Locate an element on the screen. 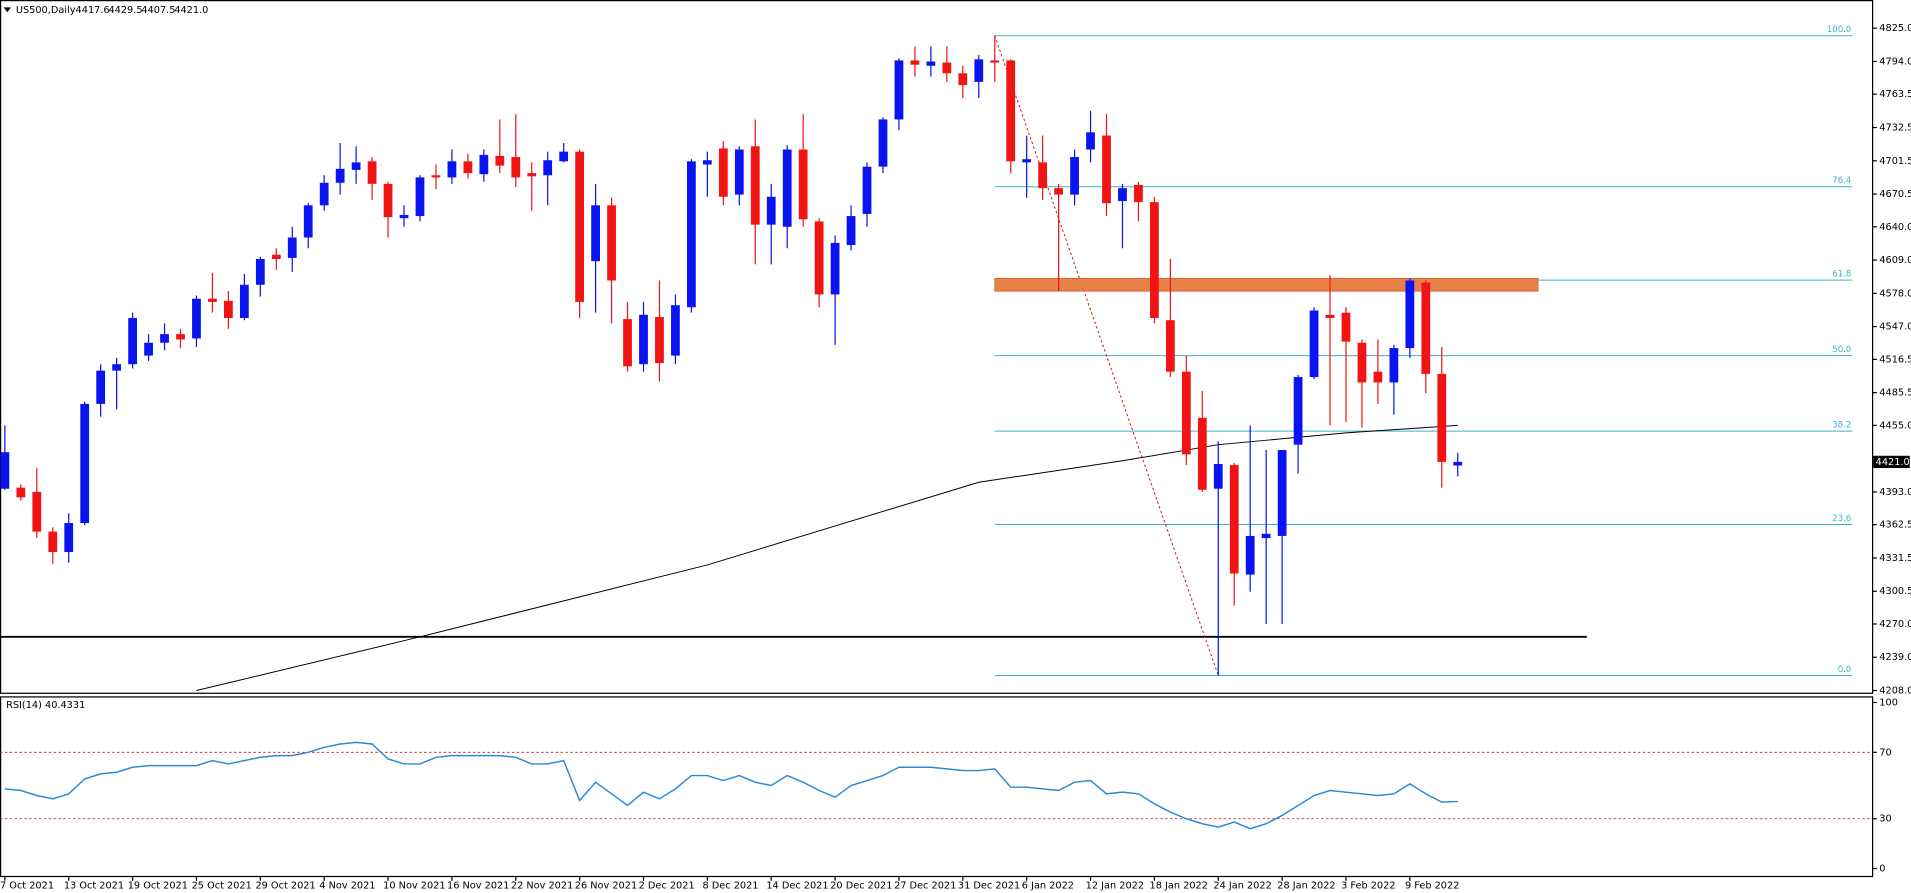 This screenshot has width=1911, height=893. y-tick-label: 4825.0 is located at coordinates (1895, 28).